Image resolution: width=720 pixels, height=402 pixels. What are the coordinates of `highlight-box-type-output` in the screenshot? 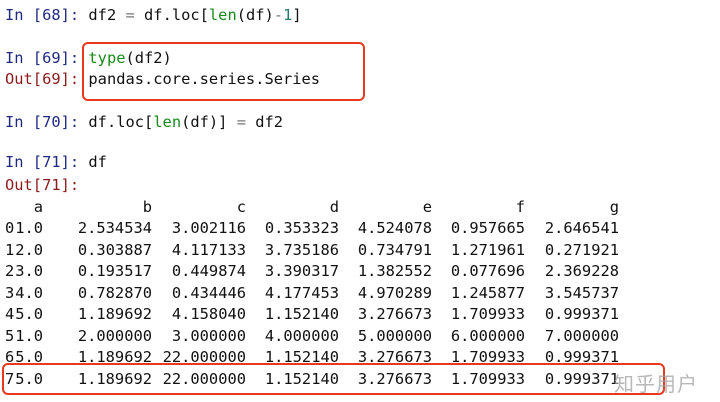 It's located at (223, 71).